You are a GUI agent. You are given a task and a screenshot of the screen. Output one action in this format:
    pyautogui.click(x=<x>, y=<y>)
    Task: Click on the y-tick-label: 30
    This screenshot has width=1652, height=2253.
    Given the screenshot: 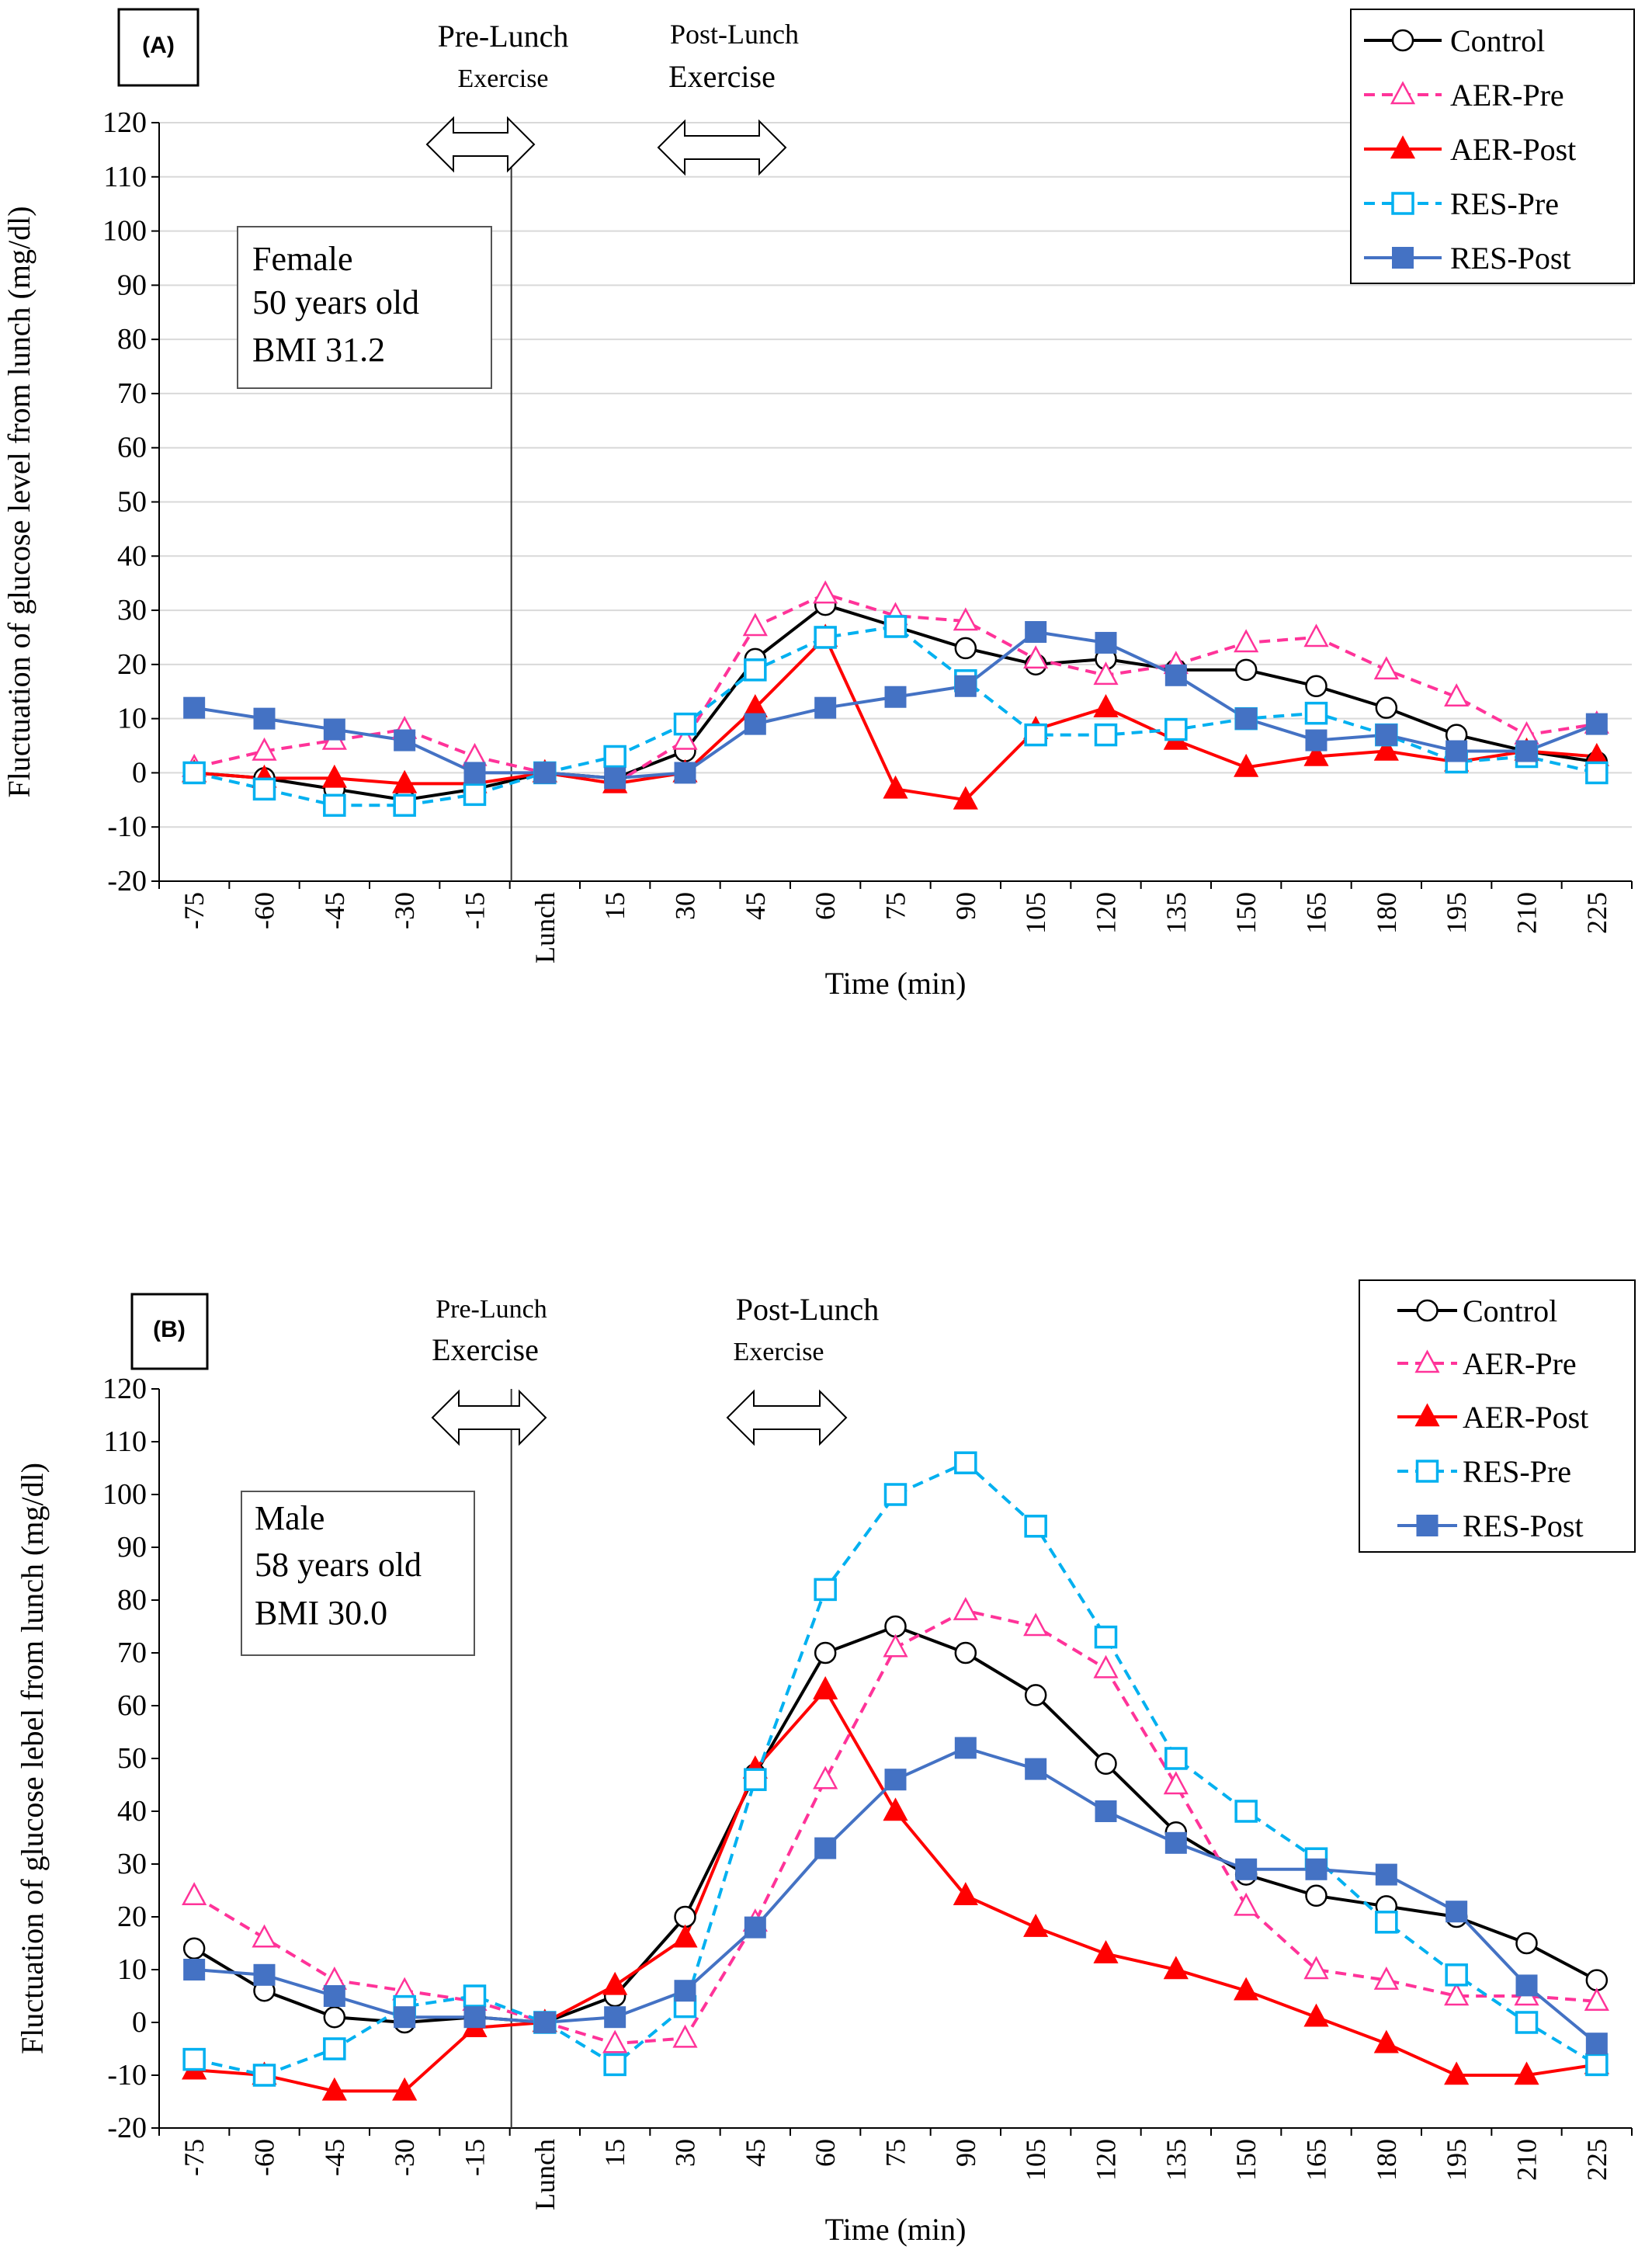 What is the action you would take?
    pyautogui.click(x=132, y=610)
    